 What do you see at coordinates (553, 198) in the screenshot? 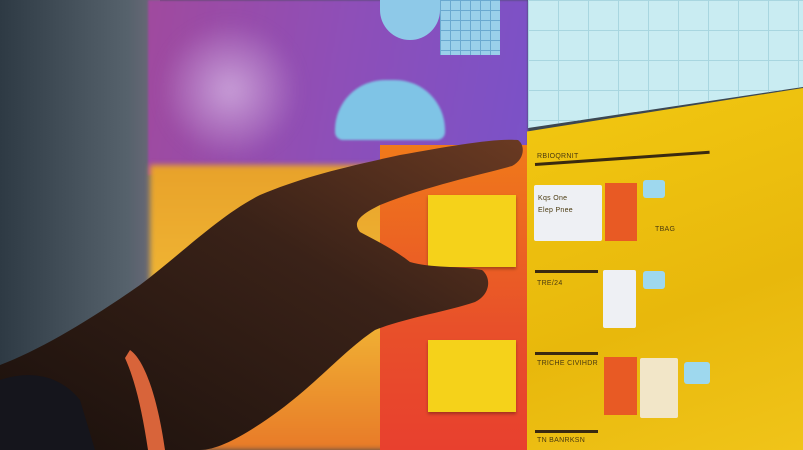
I see `card-line: Kqs One` at bounding box center [553, 198].